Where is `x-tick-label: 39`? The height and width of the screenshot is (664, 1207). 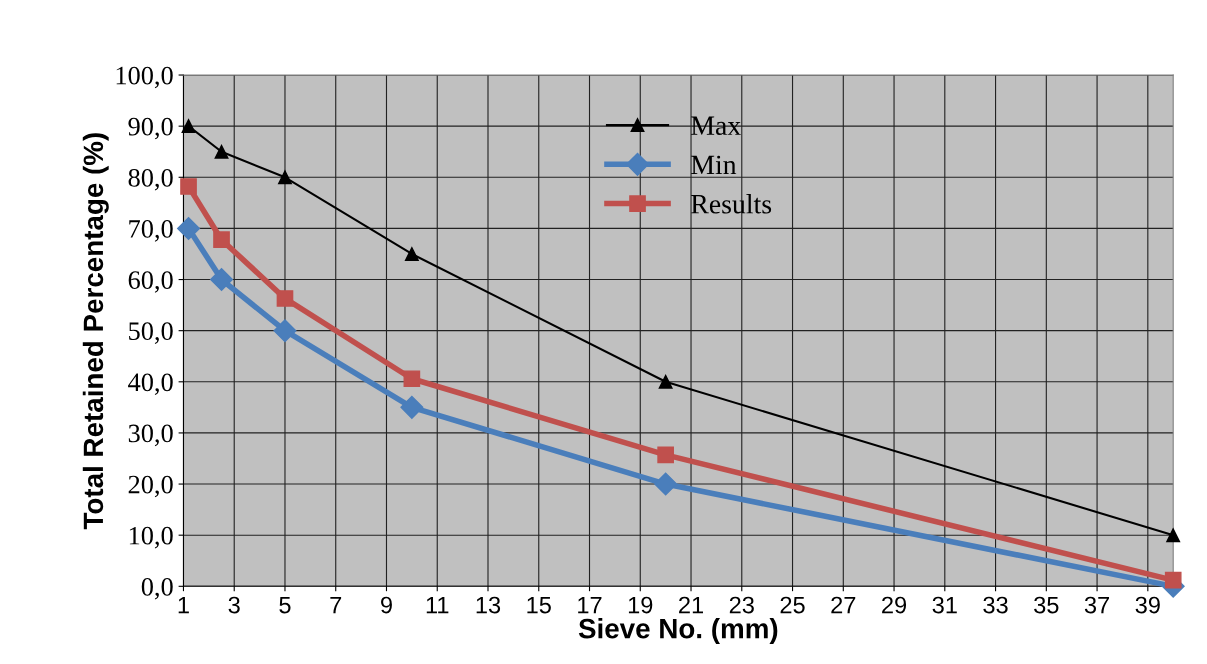 x-tick-label: 39 is located at coordinates (1147, 605).